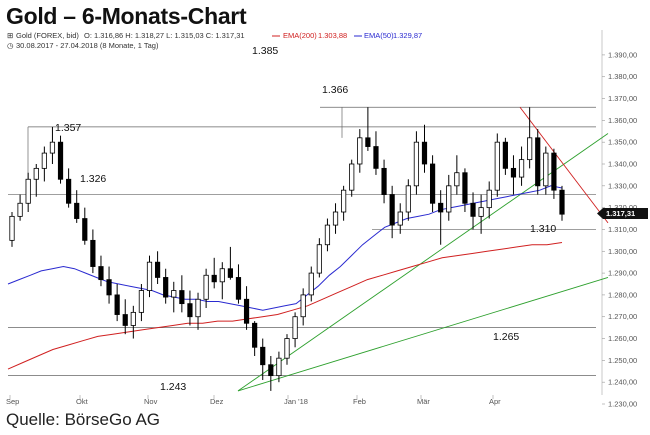 This screenshot has width=650, height=435. I want to click on x-tick-label: Dez, so click(217, 401).